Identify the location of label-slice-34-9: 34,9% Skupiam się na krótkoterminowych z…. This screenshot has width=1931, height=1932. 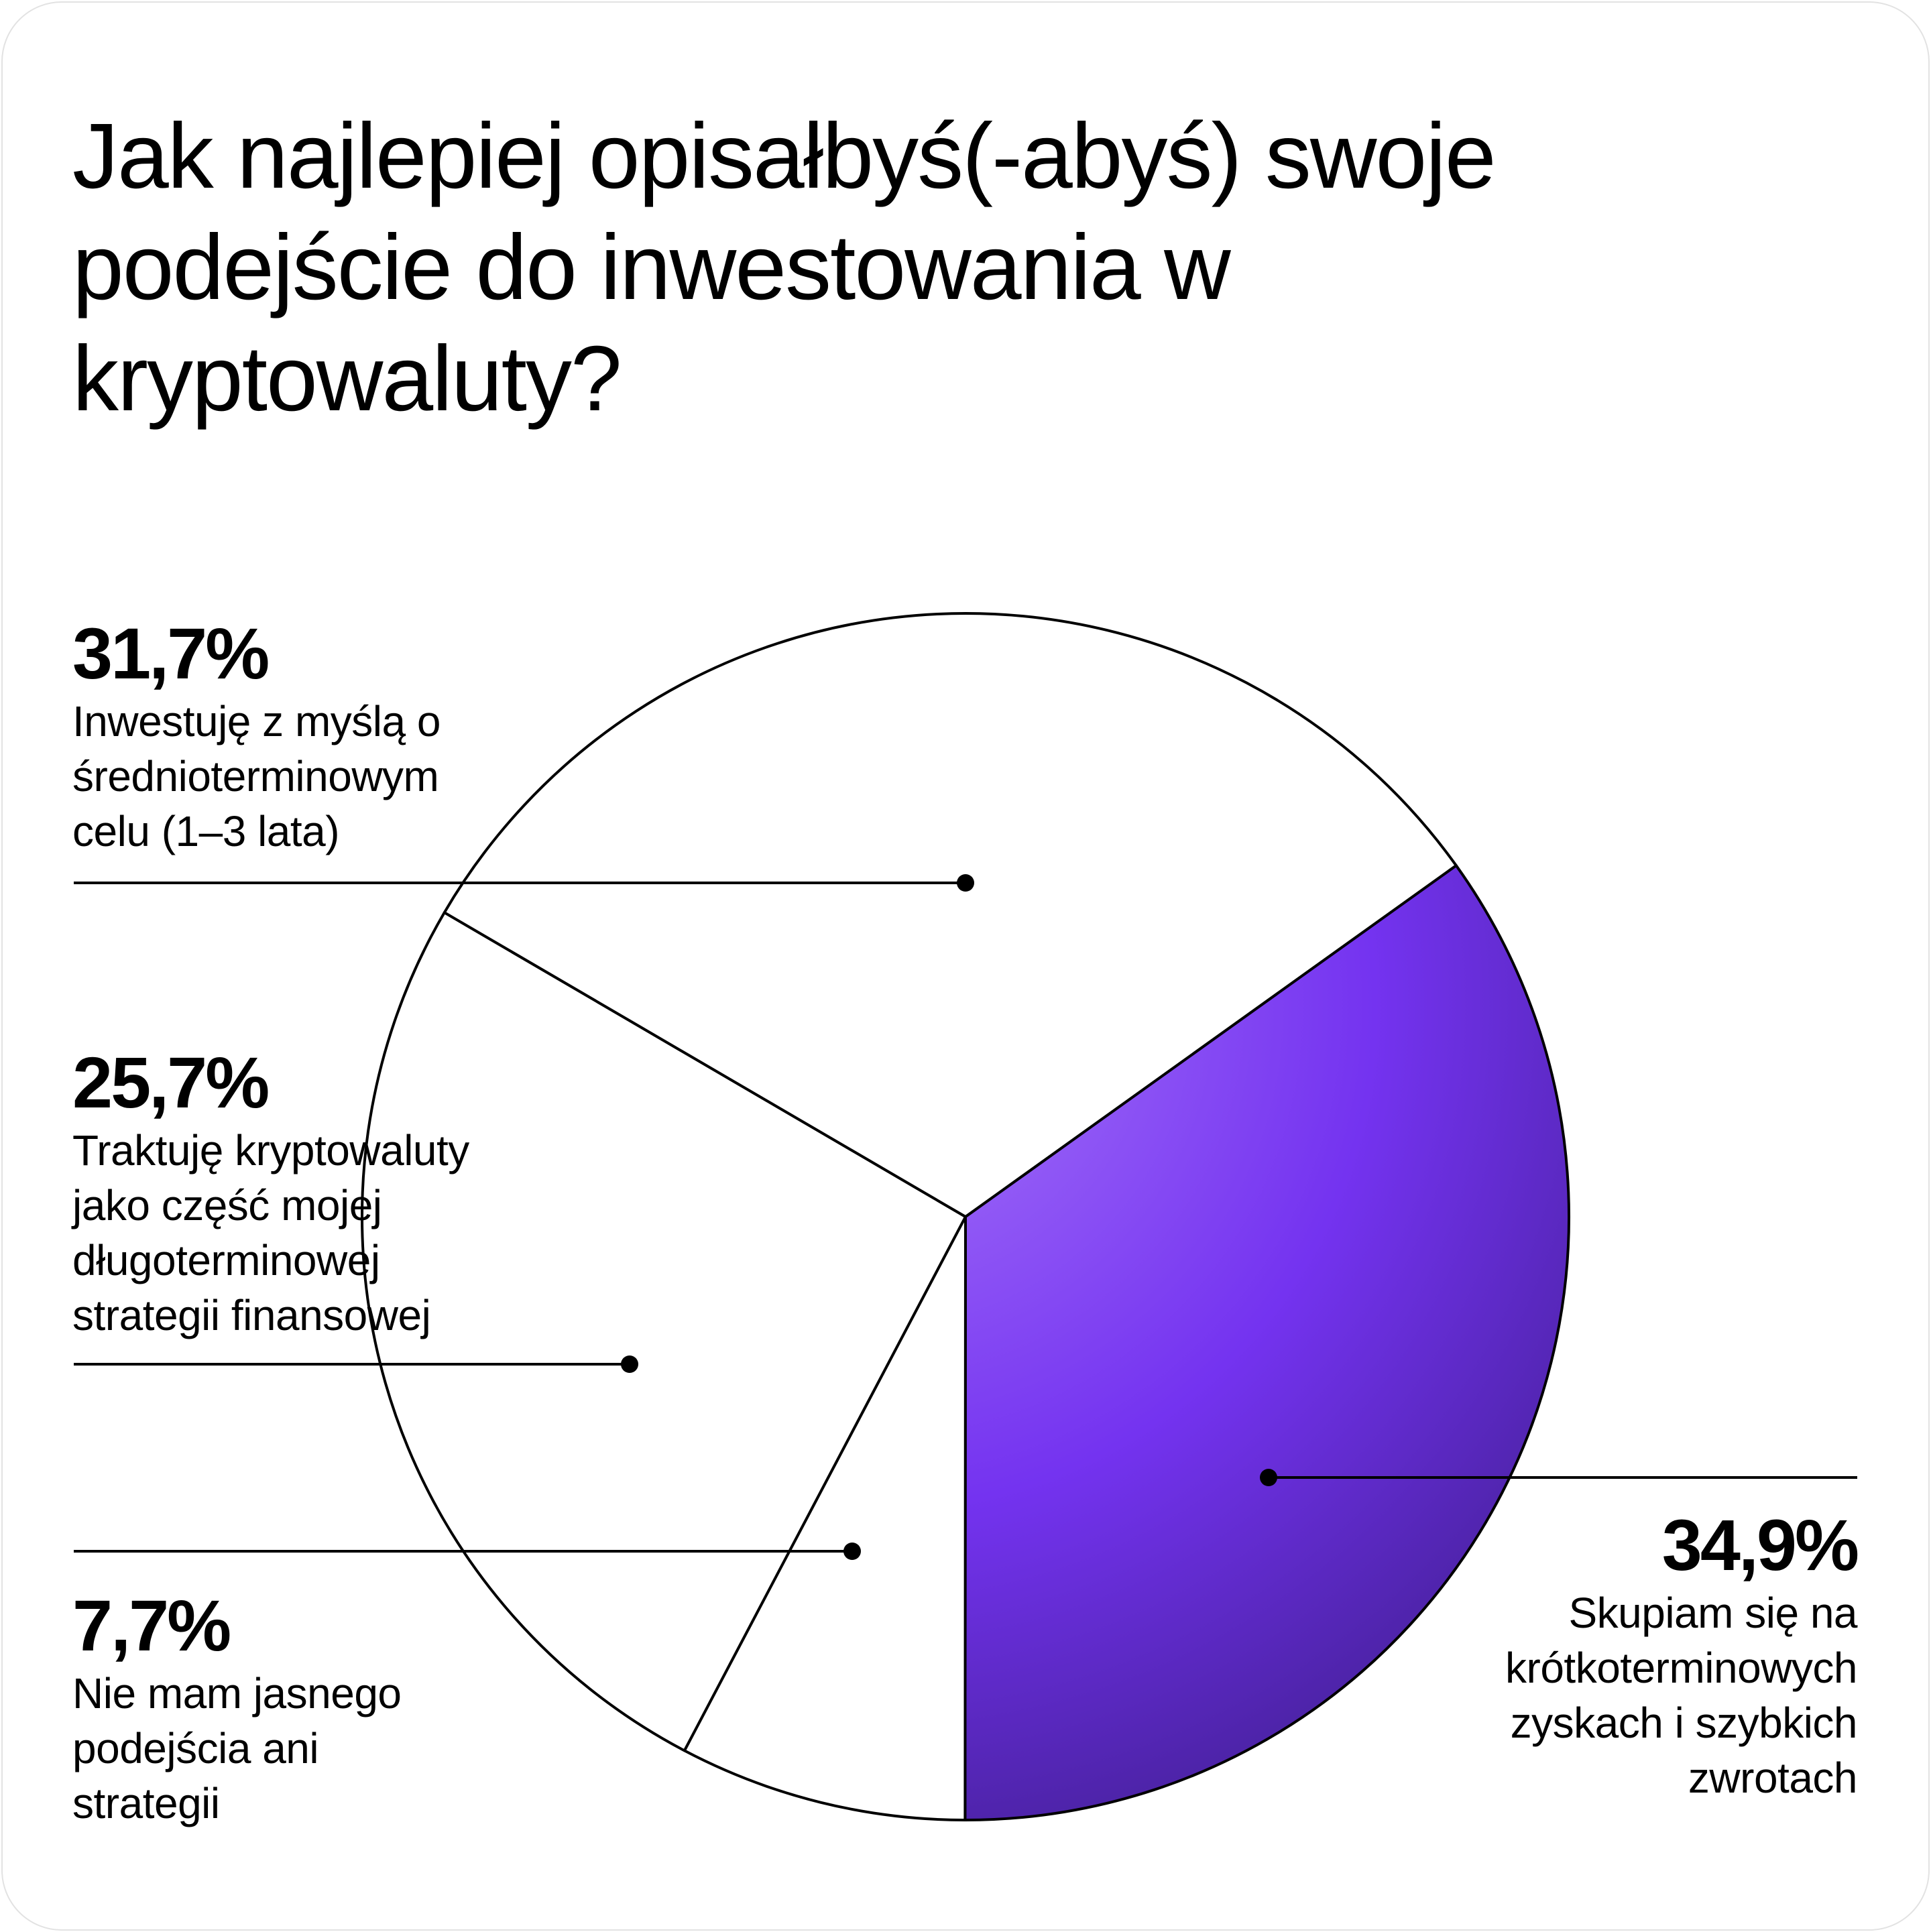
(1682, 1655).